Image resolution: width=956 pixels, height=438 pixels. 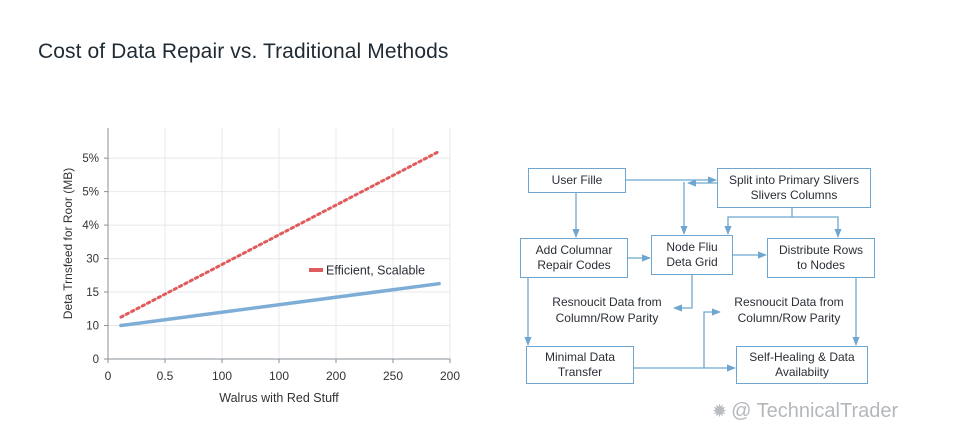 I want to click on node-distribute-rows: Distribute Rows to Nodes, so click(x=821, y=258).